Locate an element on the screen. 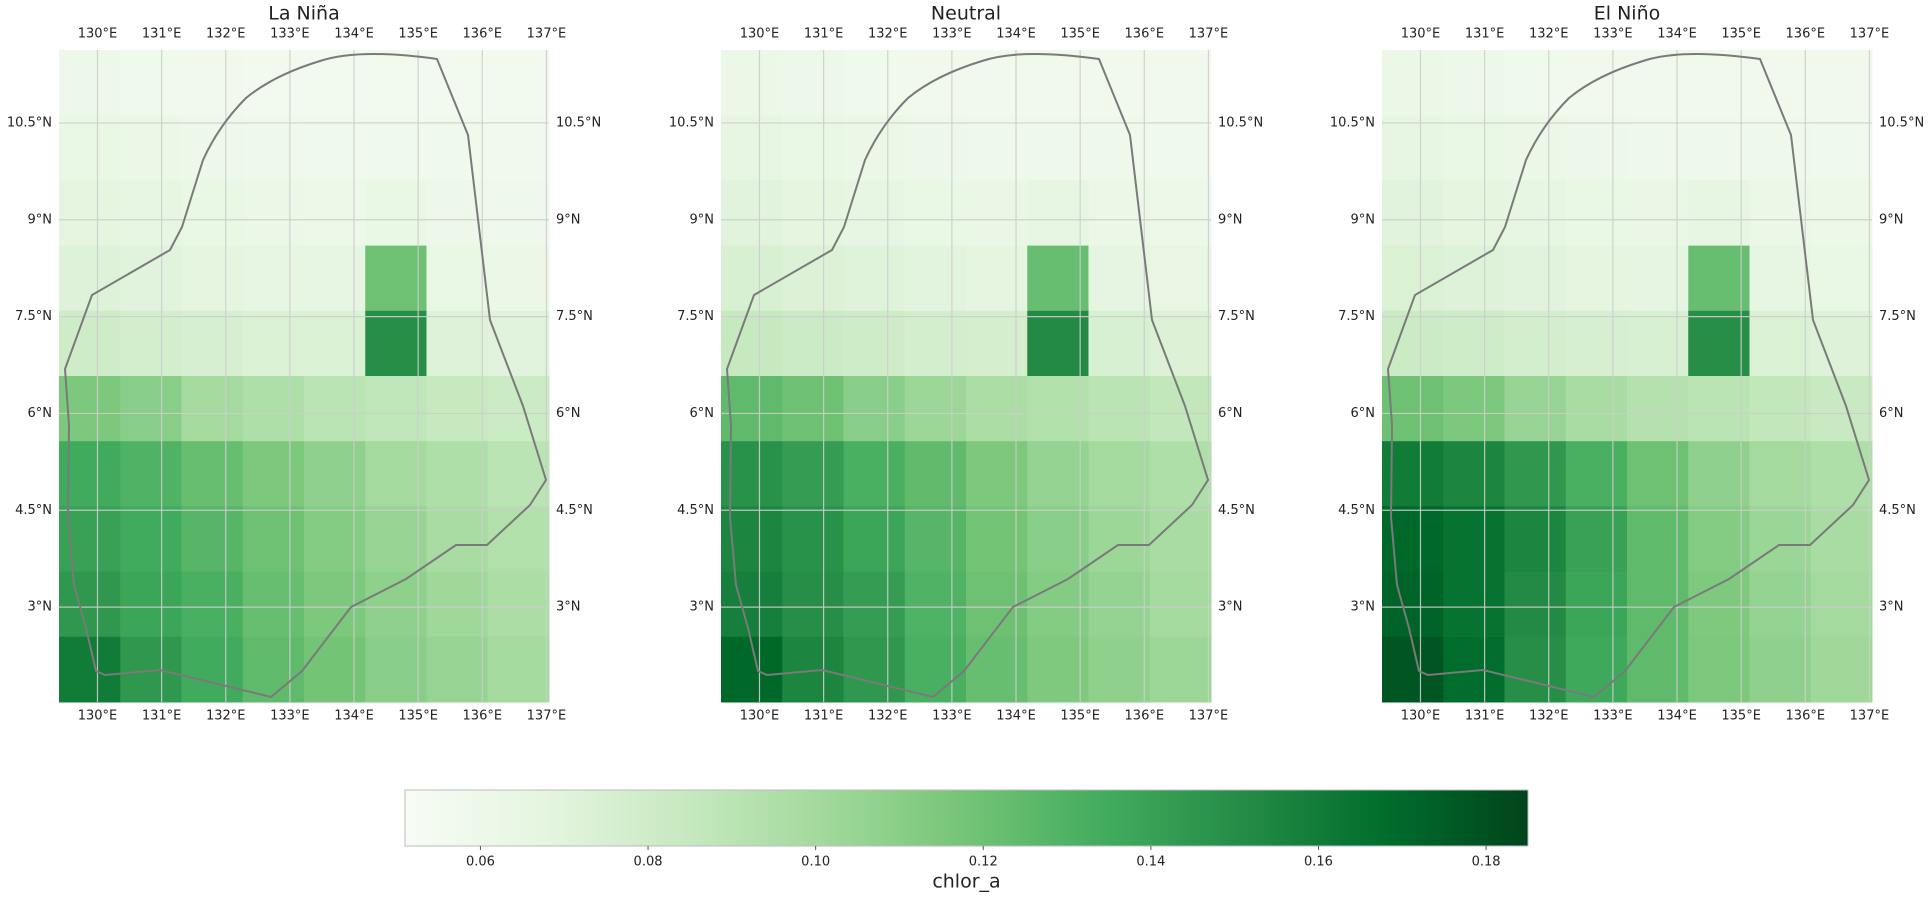 The width and height of the screenshot is (1932, 906). x-tick-label: 137°E is located at coordinates (1870, 34).